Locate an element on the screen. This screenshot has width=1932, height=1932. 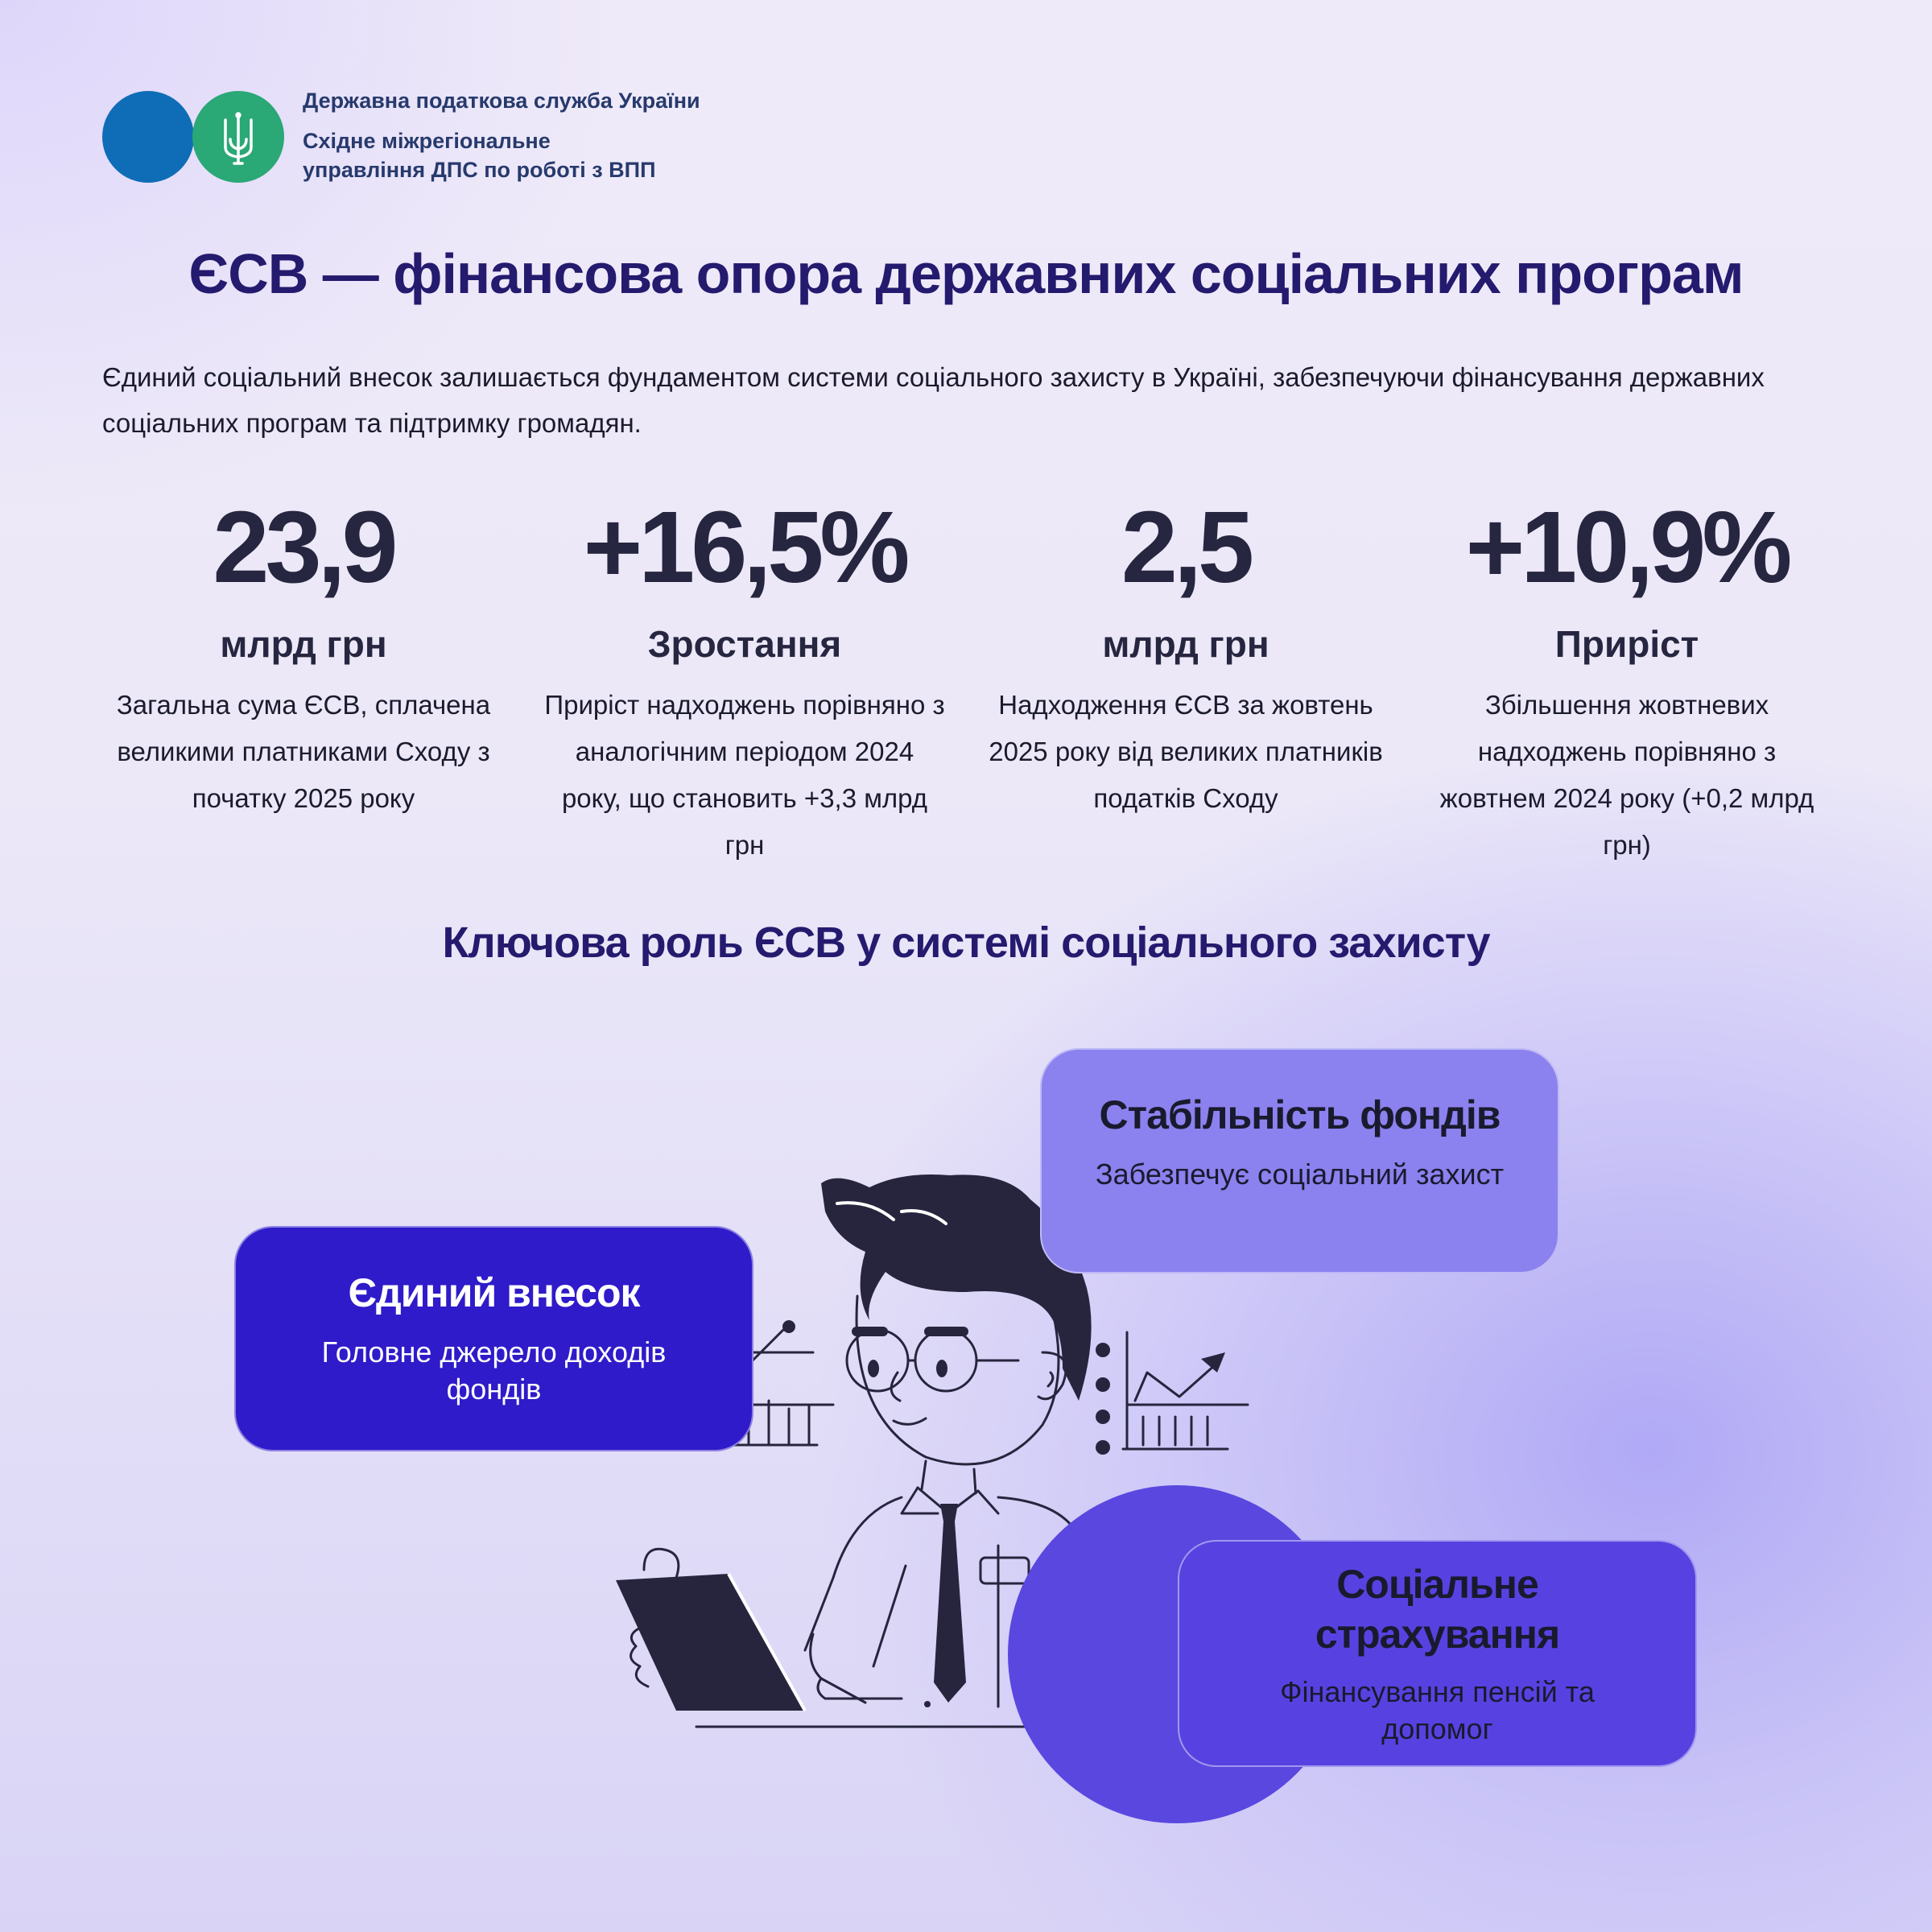
stat-label: Приріст is located at coordinates (1626, 644).